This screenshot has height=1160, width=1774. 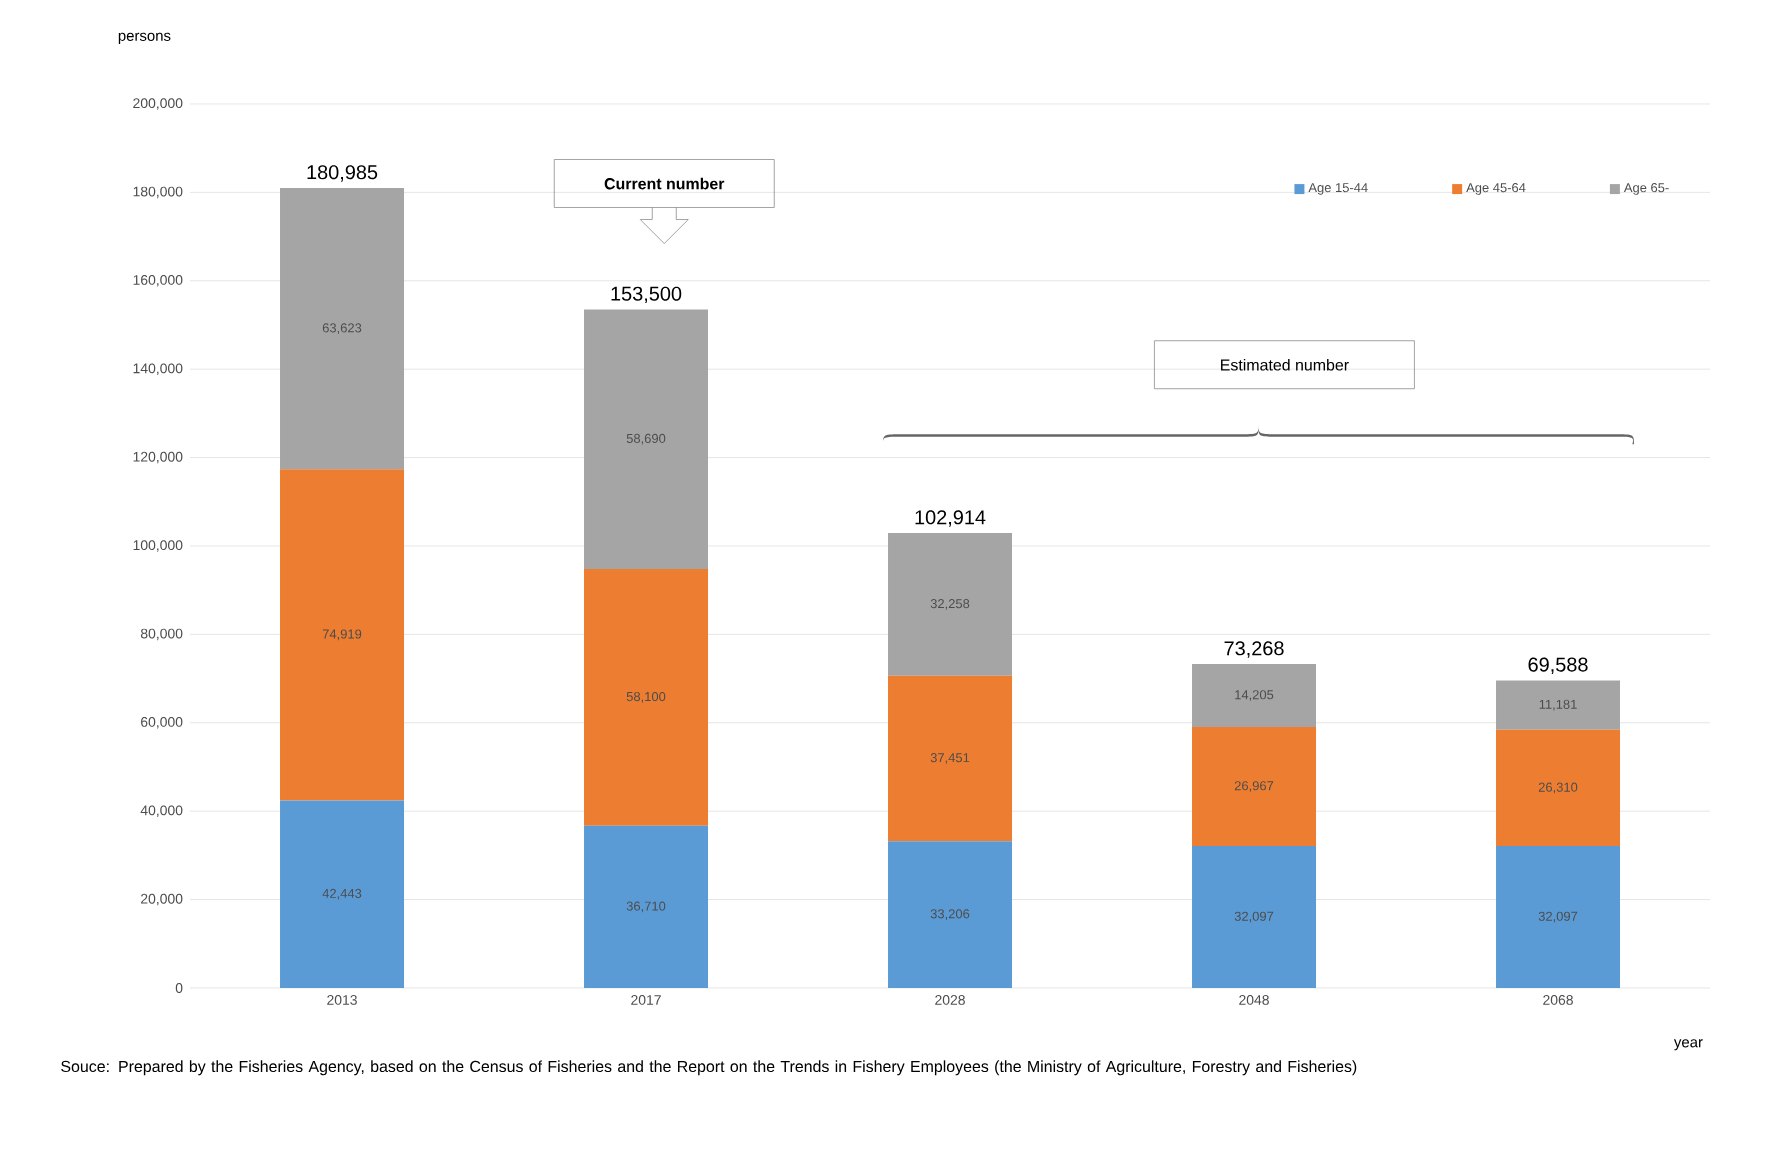 I want to click on total-label: 153,500, so click(x=646, y=295).